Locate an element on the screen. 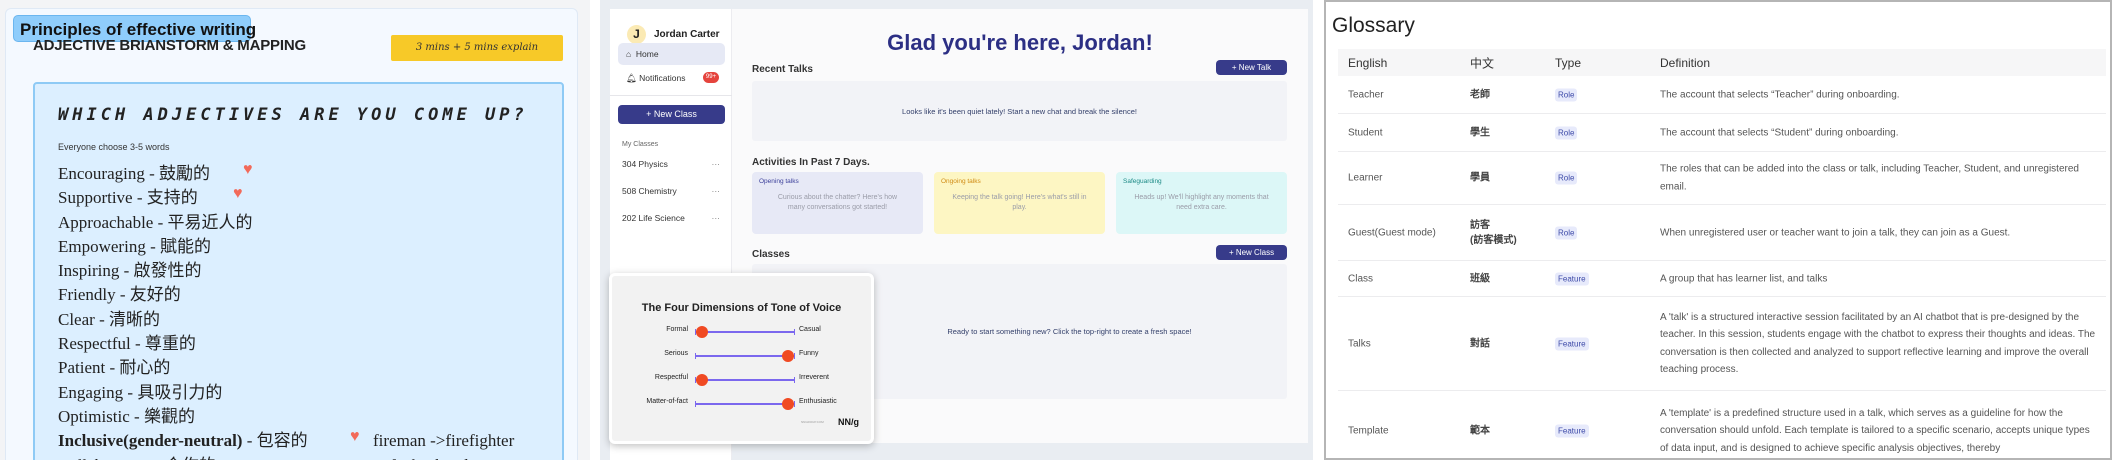 The width and height of the screenshot is (2112, 460). table-header: English 中文 Type Definition is located at coordinates (1722, 62).